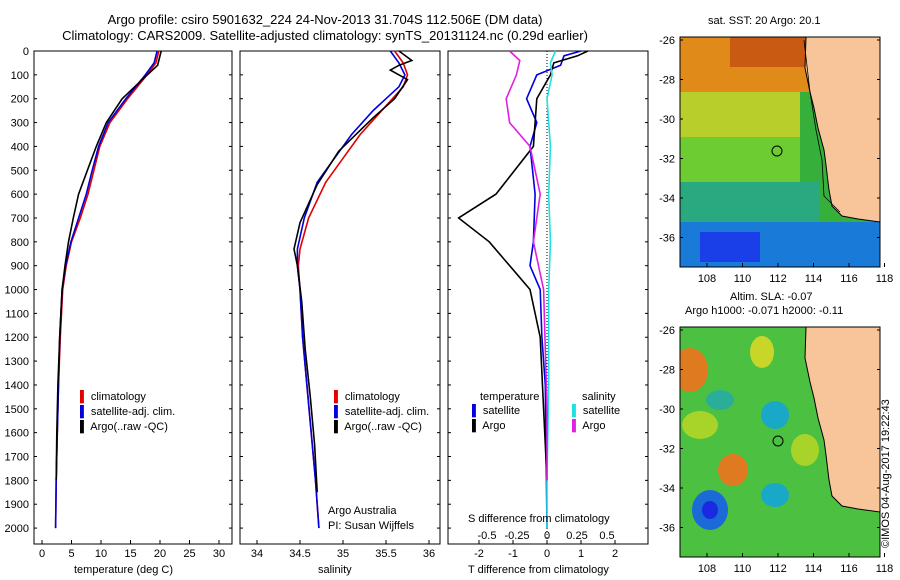 This screenshot has width=900, height=580. What do you see at coordinates (343, 554) in the screenshot?
I see `sal-xtick-label: 35` at bounding box center [343, 554].